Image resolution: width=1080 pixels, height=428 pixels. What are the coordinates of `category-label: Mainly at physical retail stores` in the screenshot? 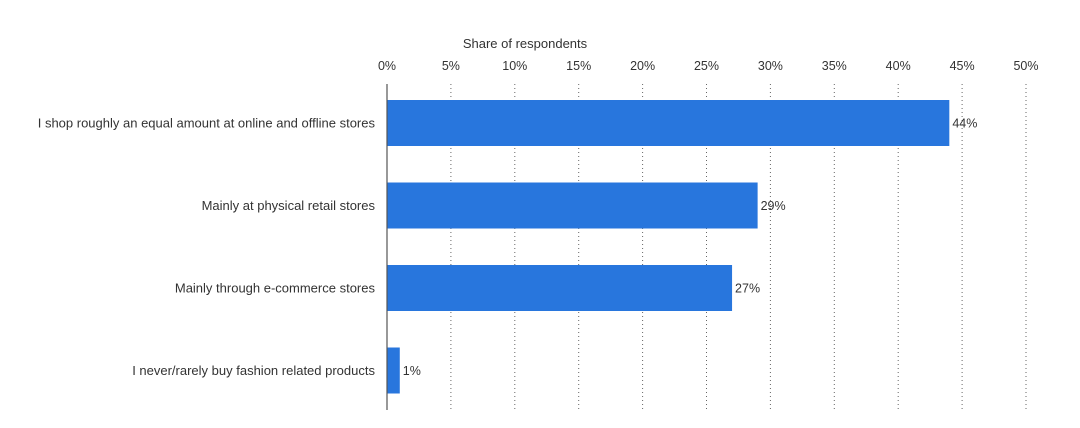 It's located at (289, 205).